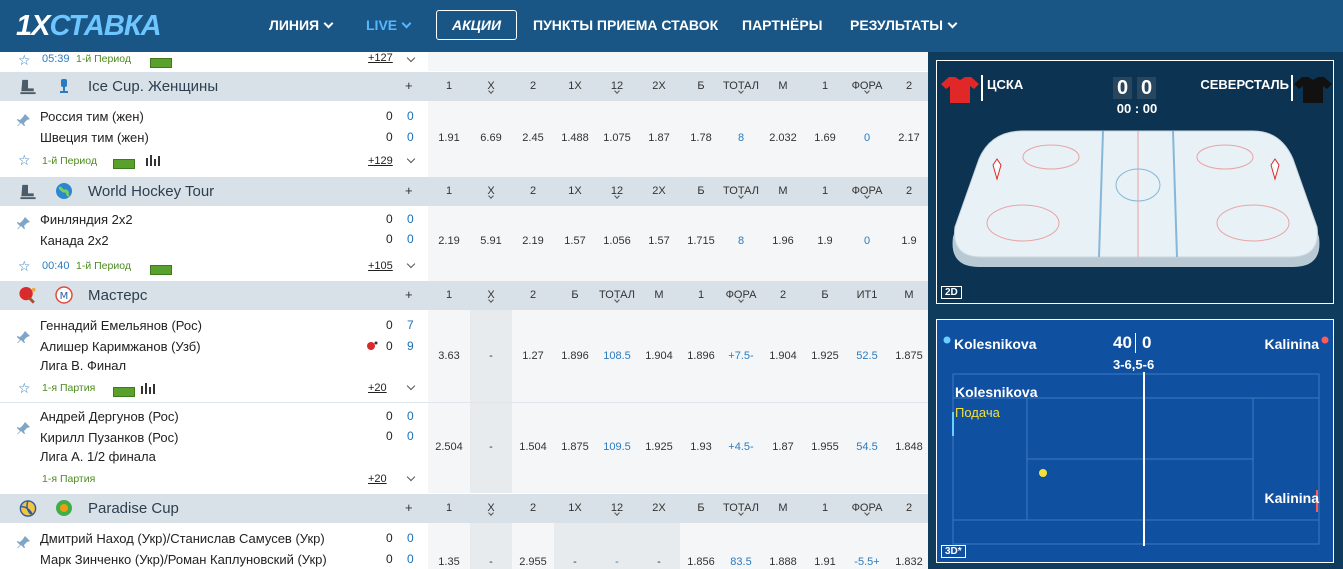  What do you see at coordinates (617, 241) in the screenshot?
I see `odds-cell: 1.056` at bounding box center [617, 241].